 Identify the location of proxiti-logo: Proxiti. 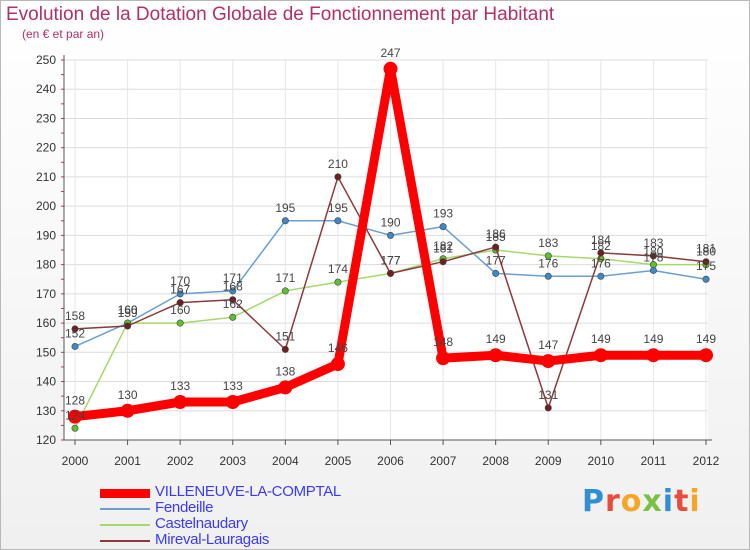
(641, 501).